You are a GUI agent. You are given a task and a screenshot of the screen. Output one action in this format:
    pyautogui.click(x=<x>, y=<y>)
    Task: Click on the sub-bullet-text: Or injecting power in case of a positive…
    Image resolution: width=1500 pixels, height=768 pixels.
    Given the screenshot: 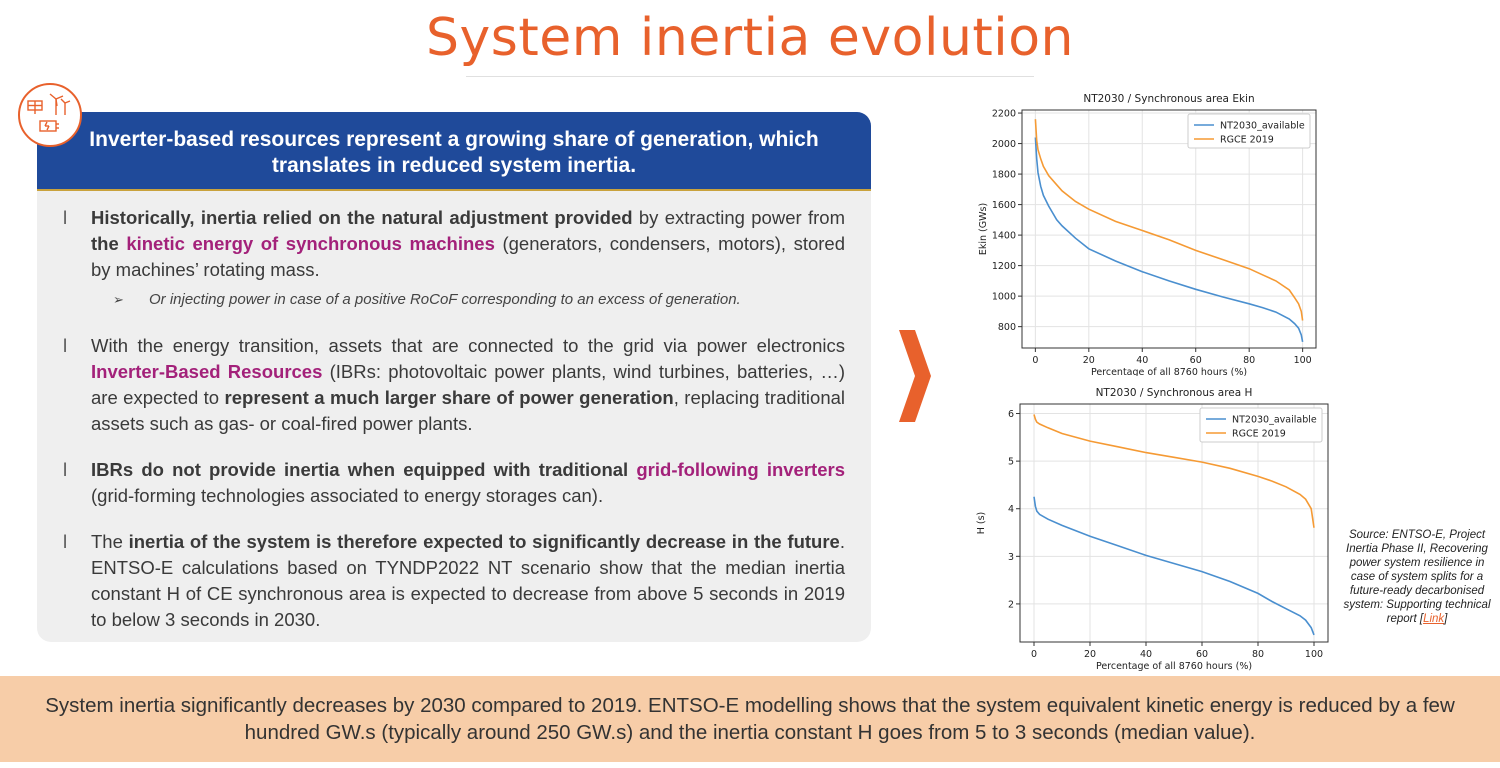 What is the action you would take?
    pyautogui.click(x=445, y=299)
    